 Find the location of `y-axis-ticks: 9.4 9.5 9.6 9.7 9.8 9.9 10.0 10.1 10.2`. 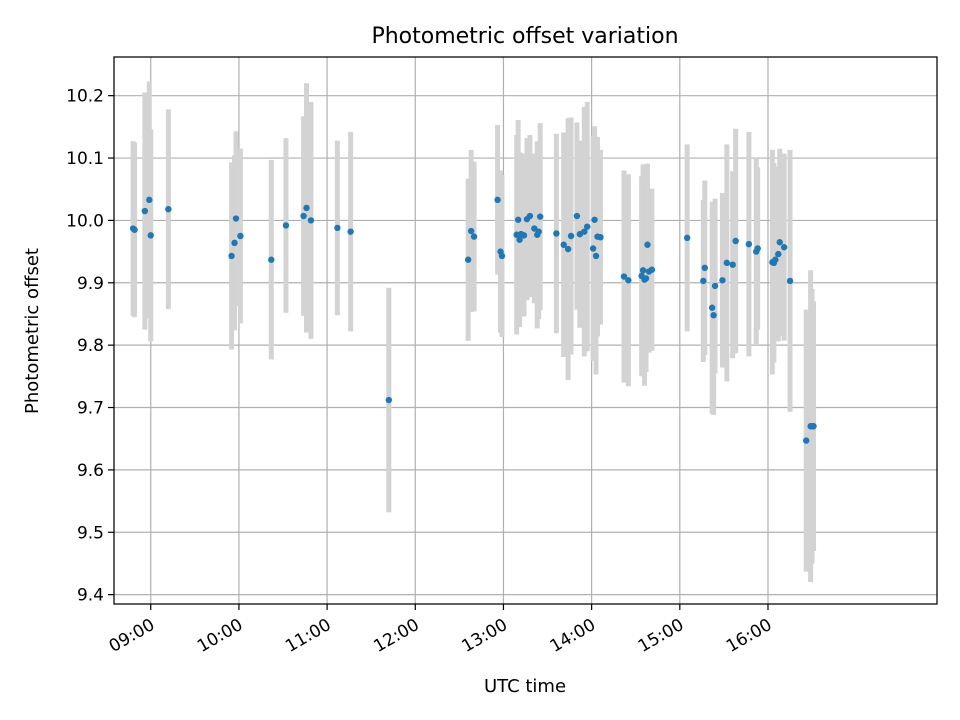

y-axis-ticks: 9.4 9.5 9.6 9.7 9.8 9.9 10.0 10.1 10.2 is located at coordinates (90, 346).